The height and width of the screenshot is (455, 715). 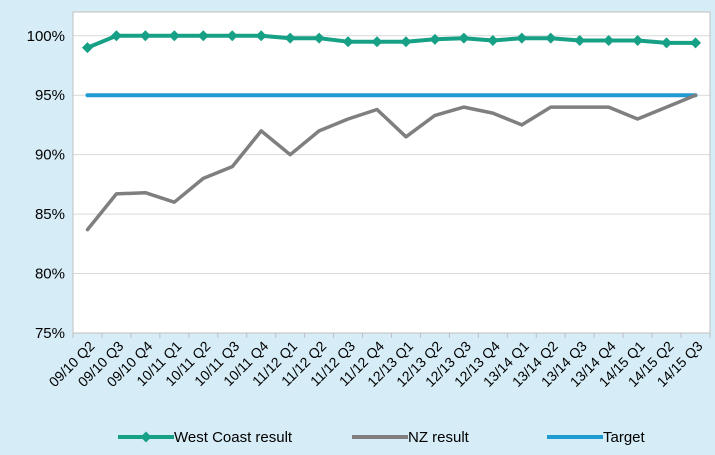 I want to click on legend-label: Target, so click(x=624, y=437).